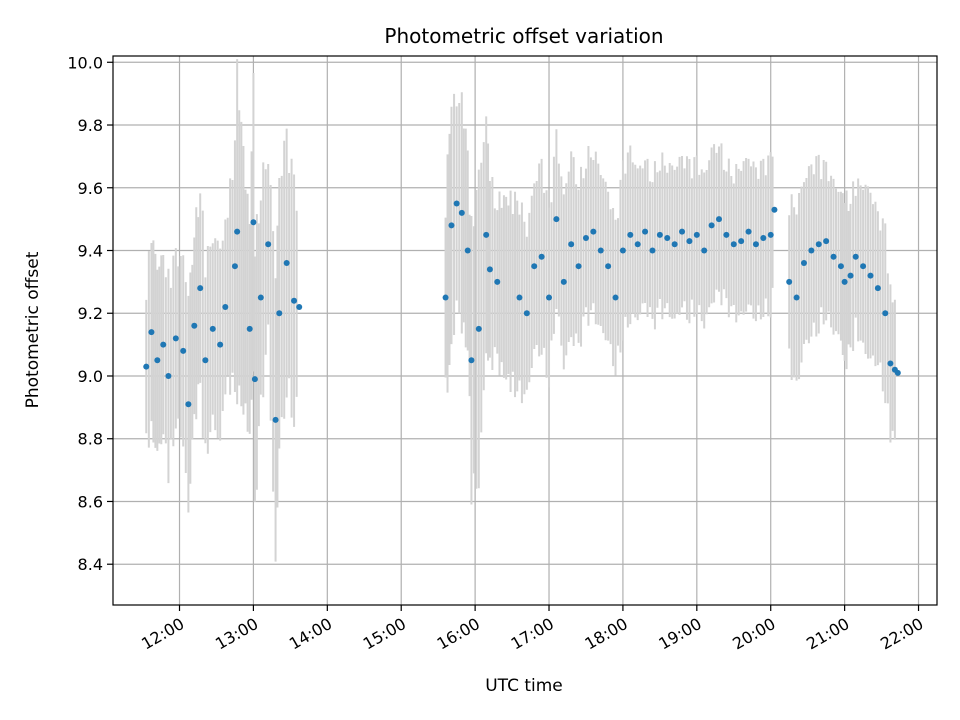 The height and width of the screenshot is (720, 960). I want to click on y-tick-label: 9.2, so click(90, 313).